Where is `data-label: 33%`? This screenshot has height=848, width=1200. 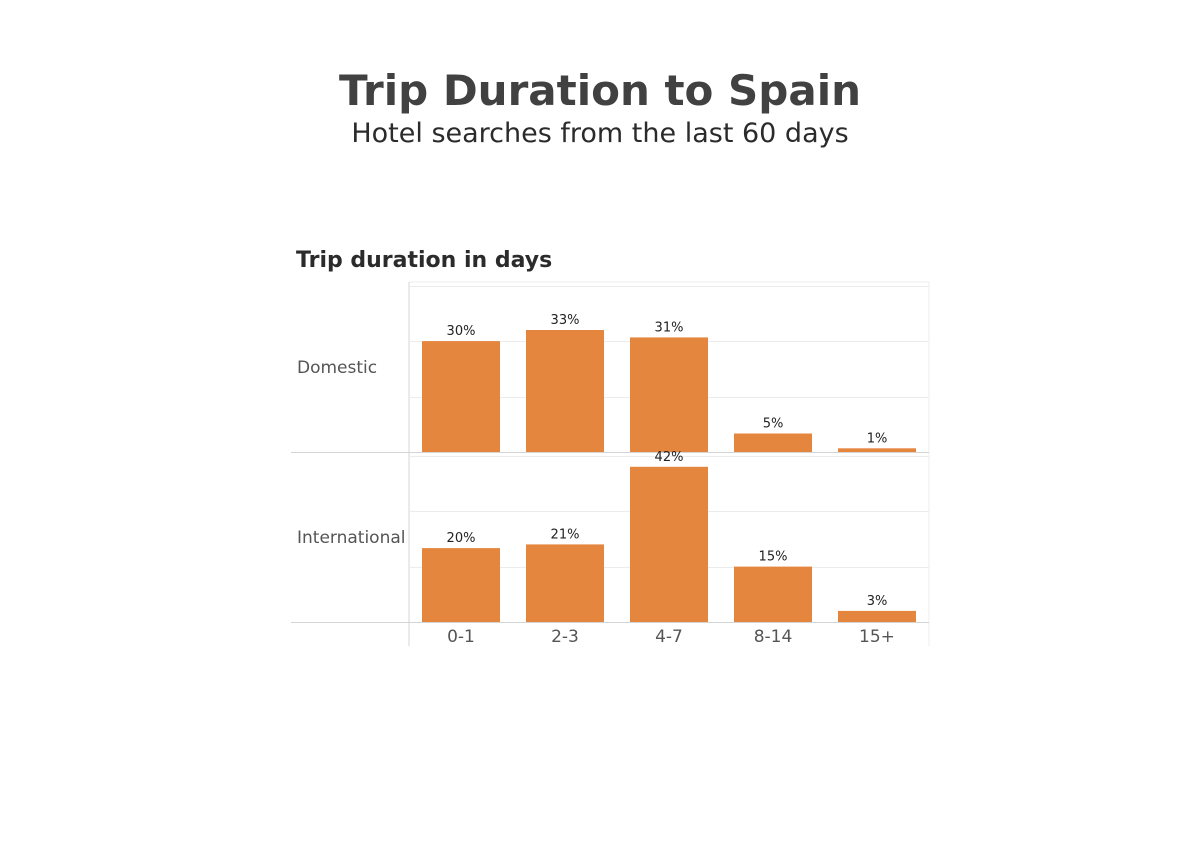 data-label: 33% is located at coordinates (565, 320).